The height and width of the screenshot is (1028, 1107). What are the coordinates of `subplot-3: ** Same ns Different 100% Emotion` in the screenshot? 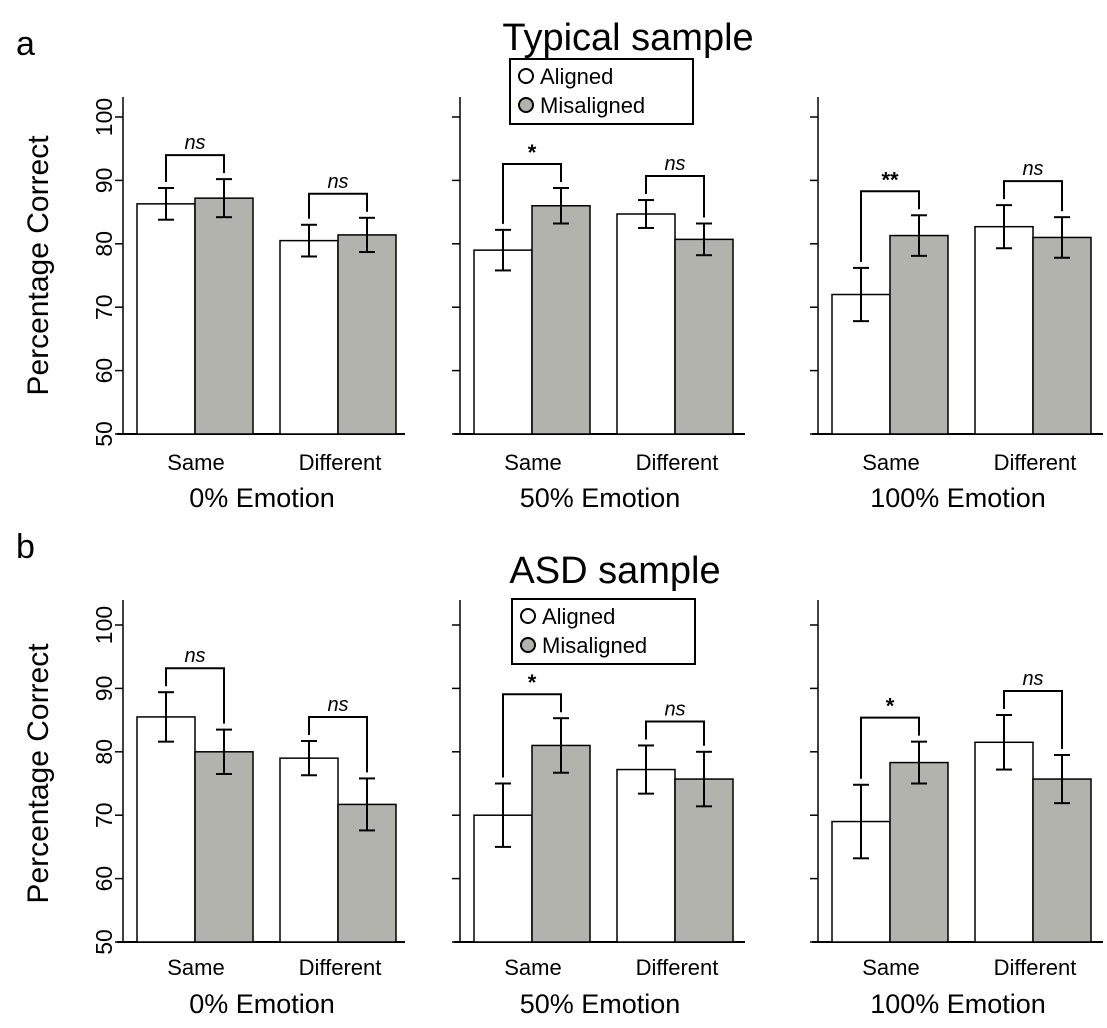 It's located at (956, 305).